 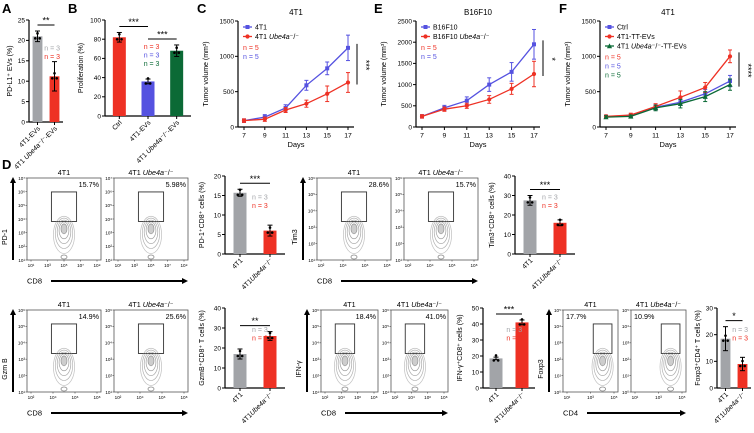 I want to click on svg-text: PD-1, so click(x=5, y=237).